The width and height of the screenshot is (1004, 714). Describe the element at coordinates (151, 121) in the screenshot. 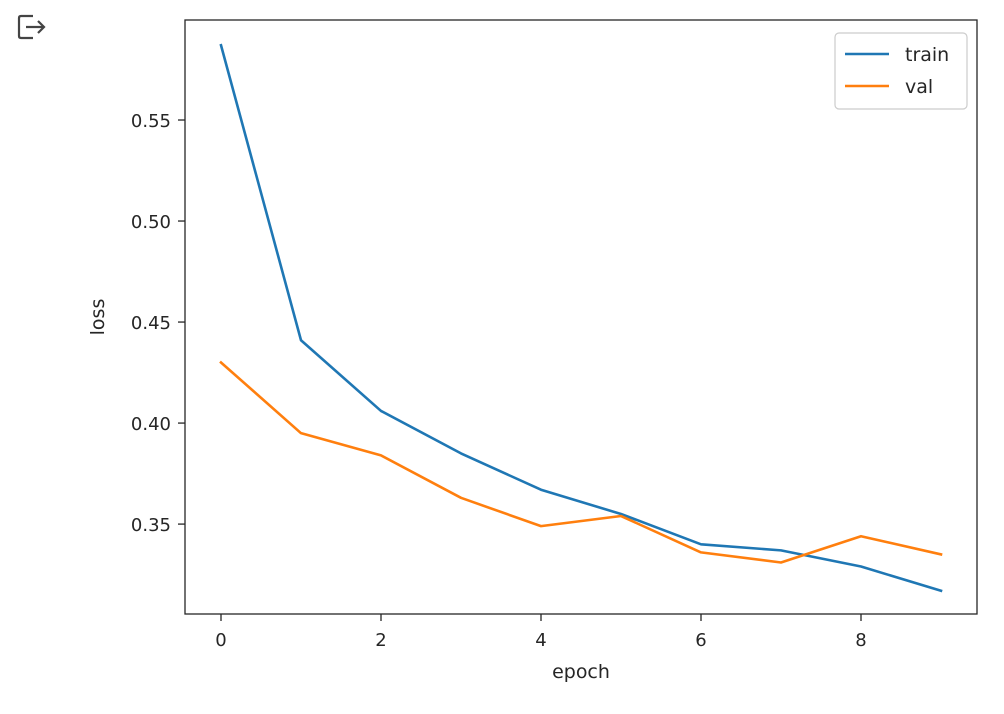

I see `y-tick-label: 0.55` at that location.